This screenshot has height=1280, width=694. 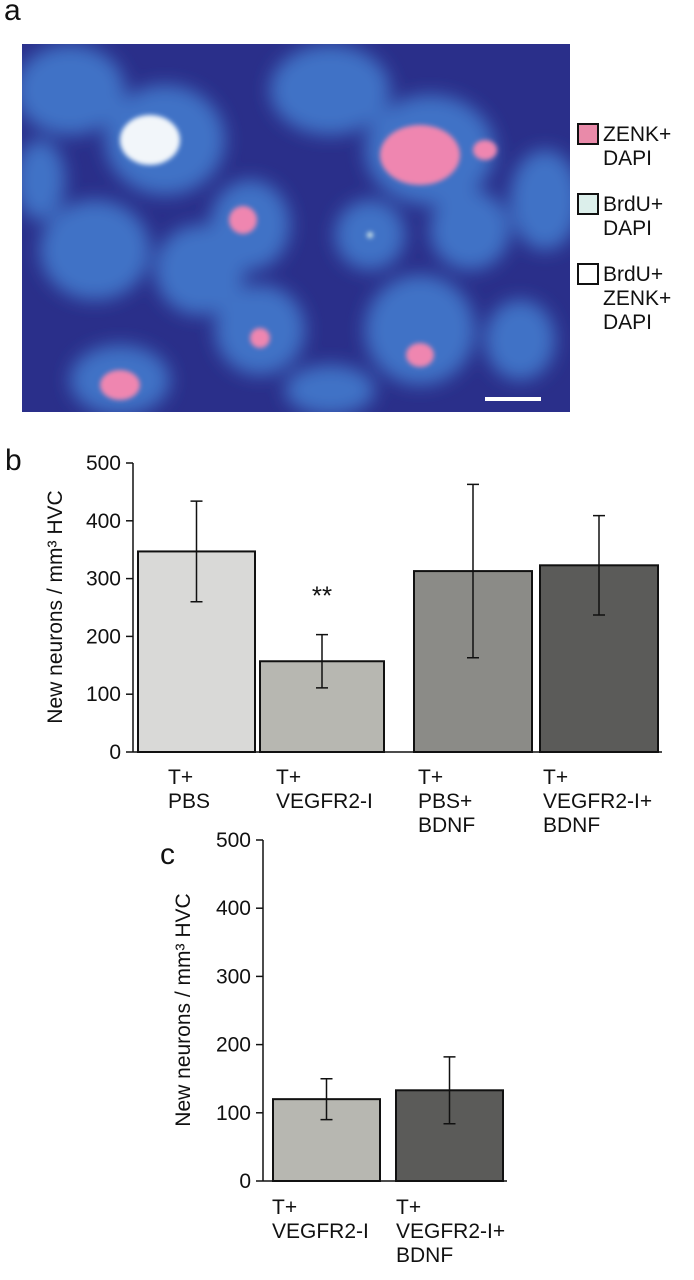 I want to click on significance: **, so click(x=322, y=596).